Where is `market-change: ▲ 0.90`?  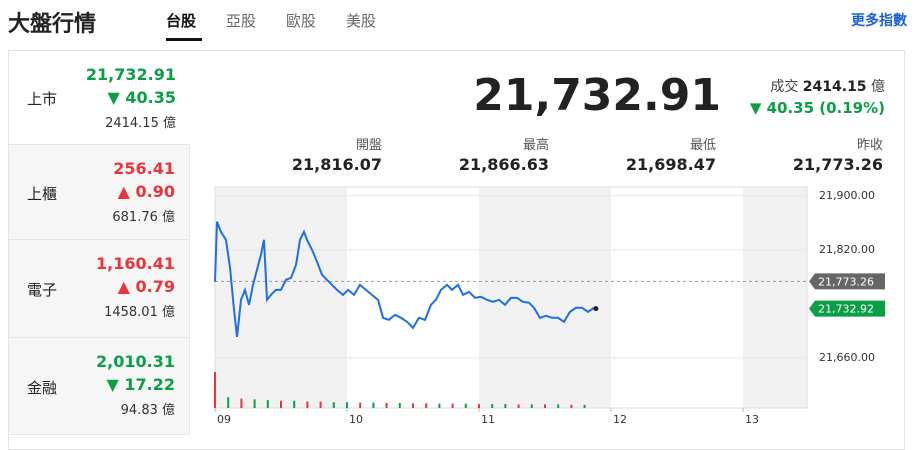
market-change: ▲ 0.90 is located at coordinates (146, 191).